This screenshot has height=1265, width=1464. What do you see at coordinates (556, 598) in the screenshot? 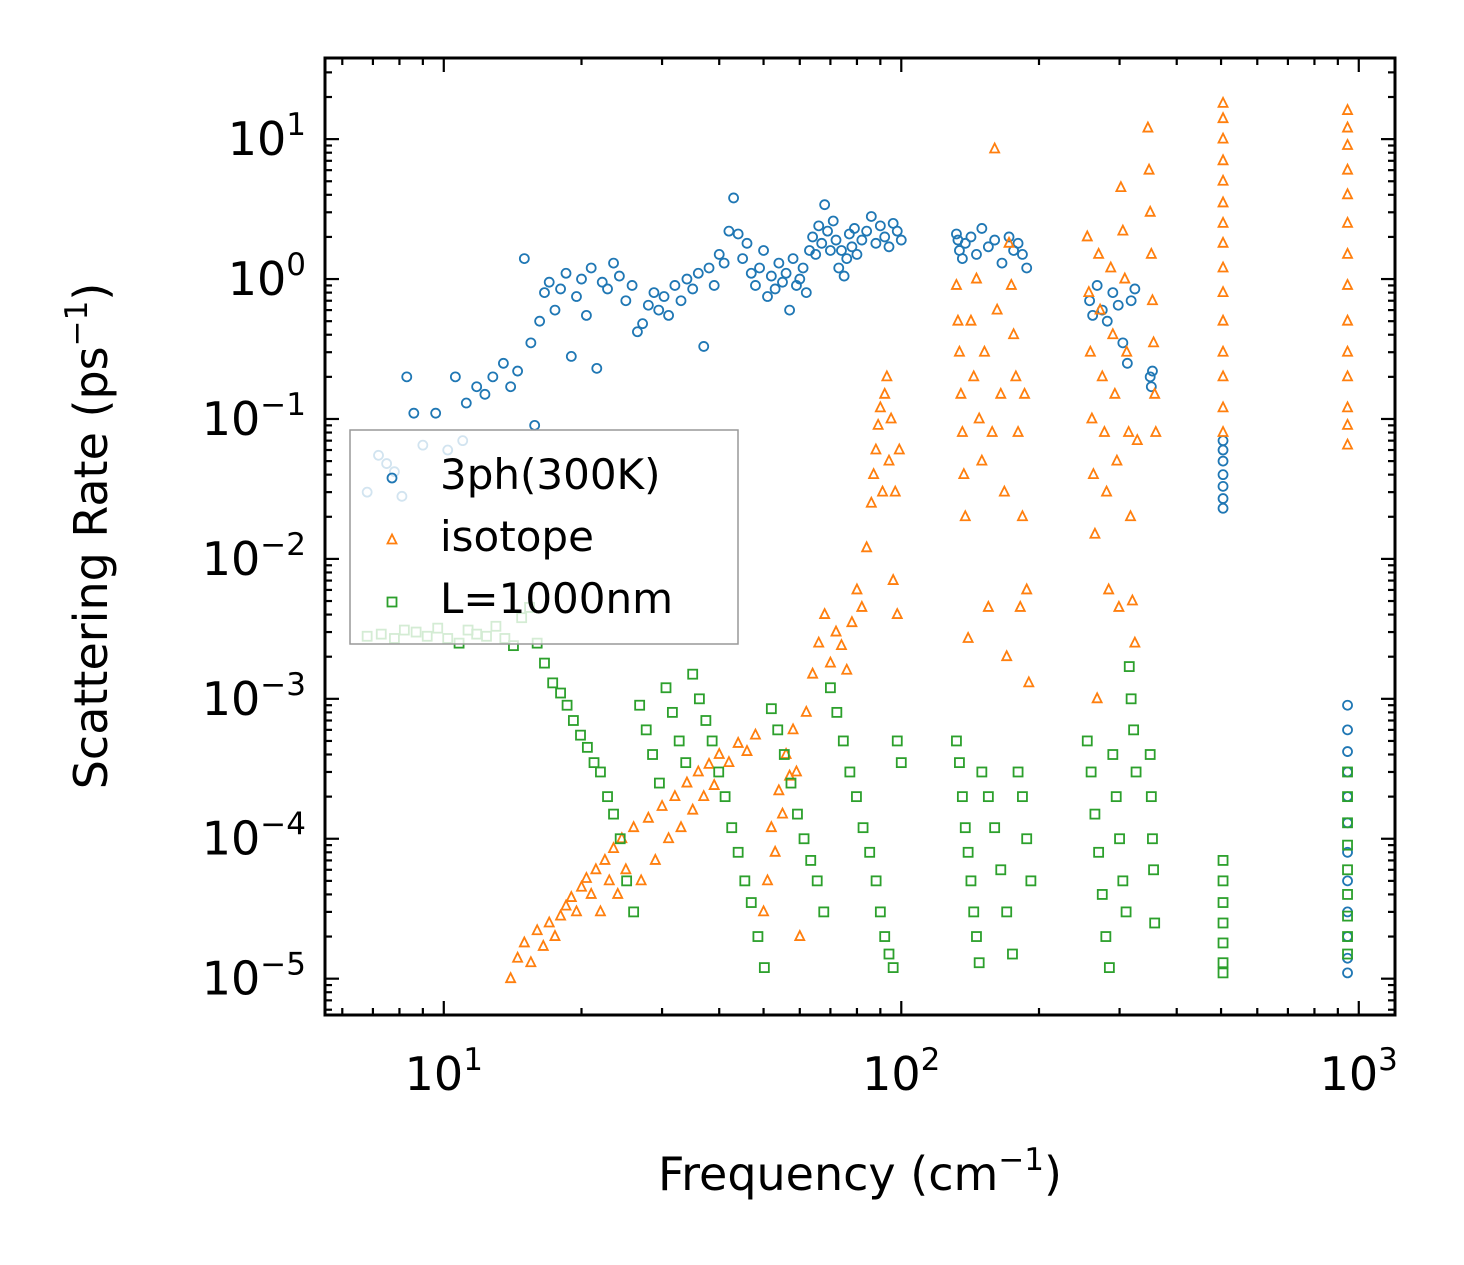
I see `legend-label-l1000nm: L=1000nm` at bounding box center [556, 598].